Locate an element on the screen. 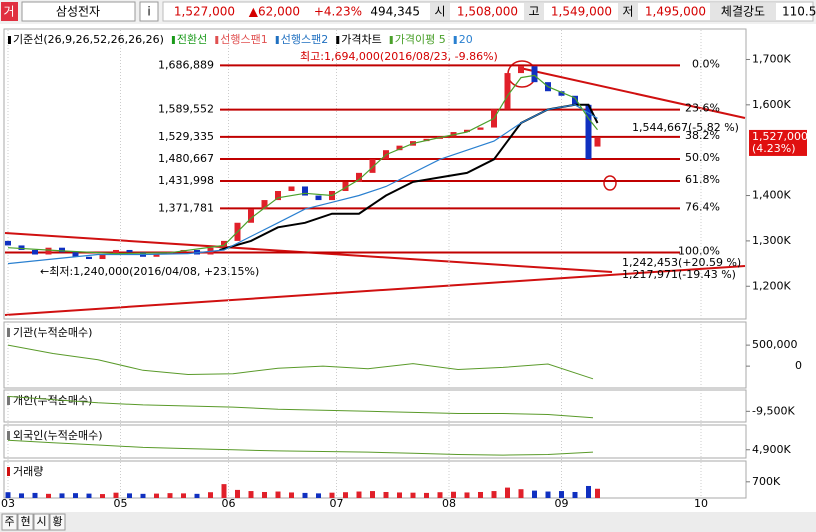 The height and width of the screenshot is (532, 816). fib-pct: 50.0% is located at coordinates (702, 157).